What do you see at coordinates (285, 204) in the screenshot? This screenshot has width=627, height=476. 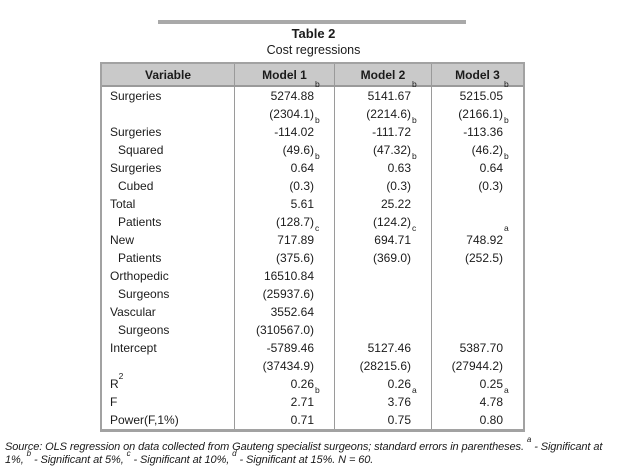 I see `value-cell: 5.61` at bounding box center [285, 204].